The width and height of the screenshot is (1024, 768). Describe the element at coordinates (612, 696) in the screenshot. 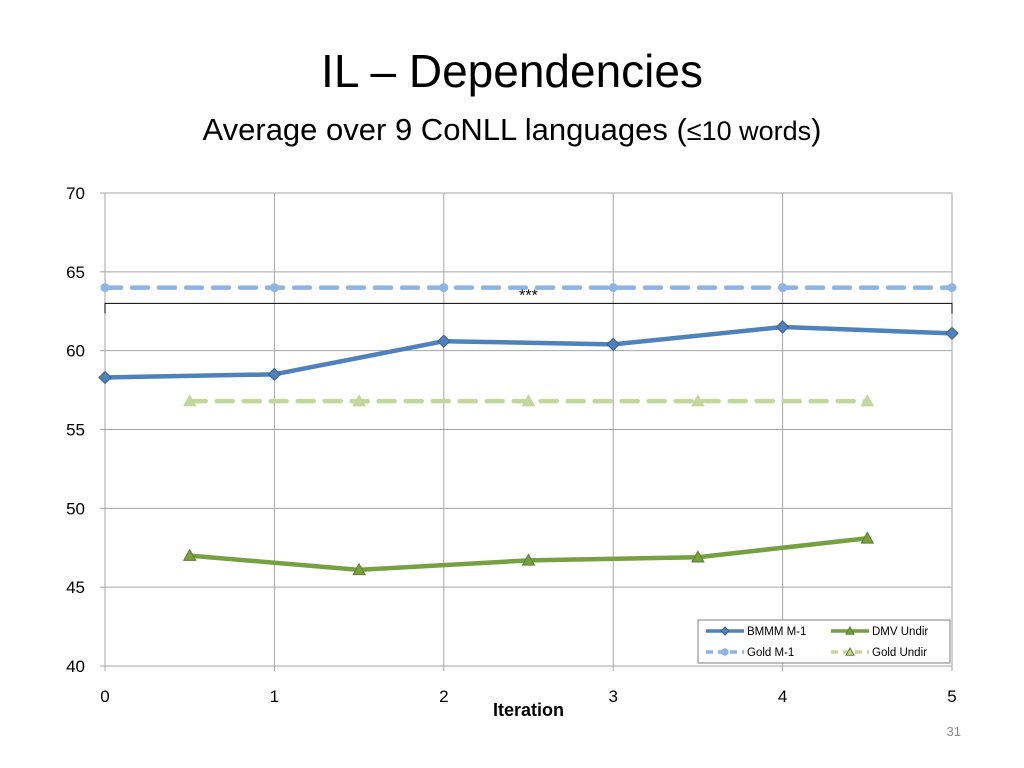

I see `x-tick-label: 3` at that location.